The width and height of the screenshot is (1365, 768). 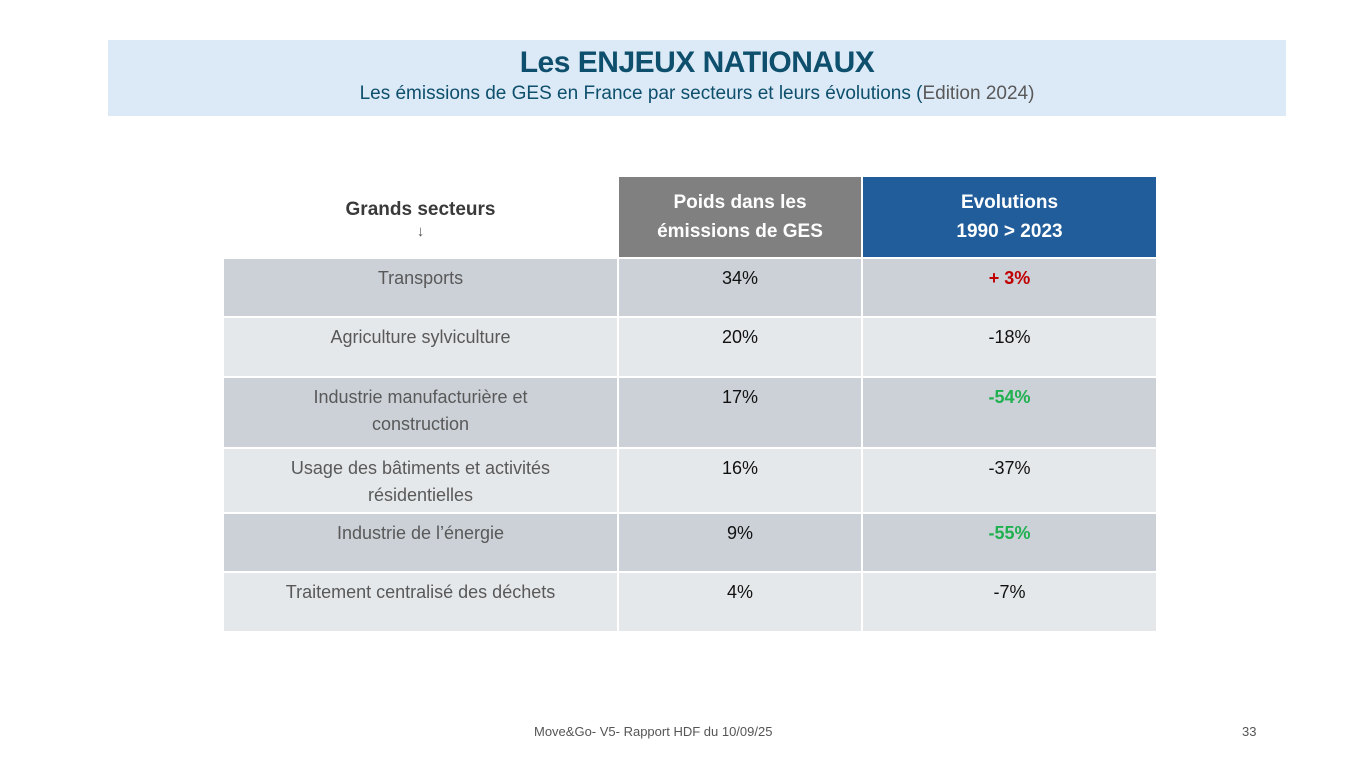 What do you see at coordinates (1249, 731) in the screenshot?
I see `page-number: 33` at bounding box center [1249, 731].